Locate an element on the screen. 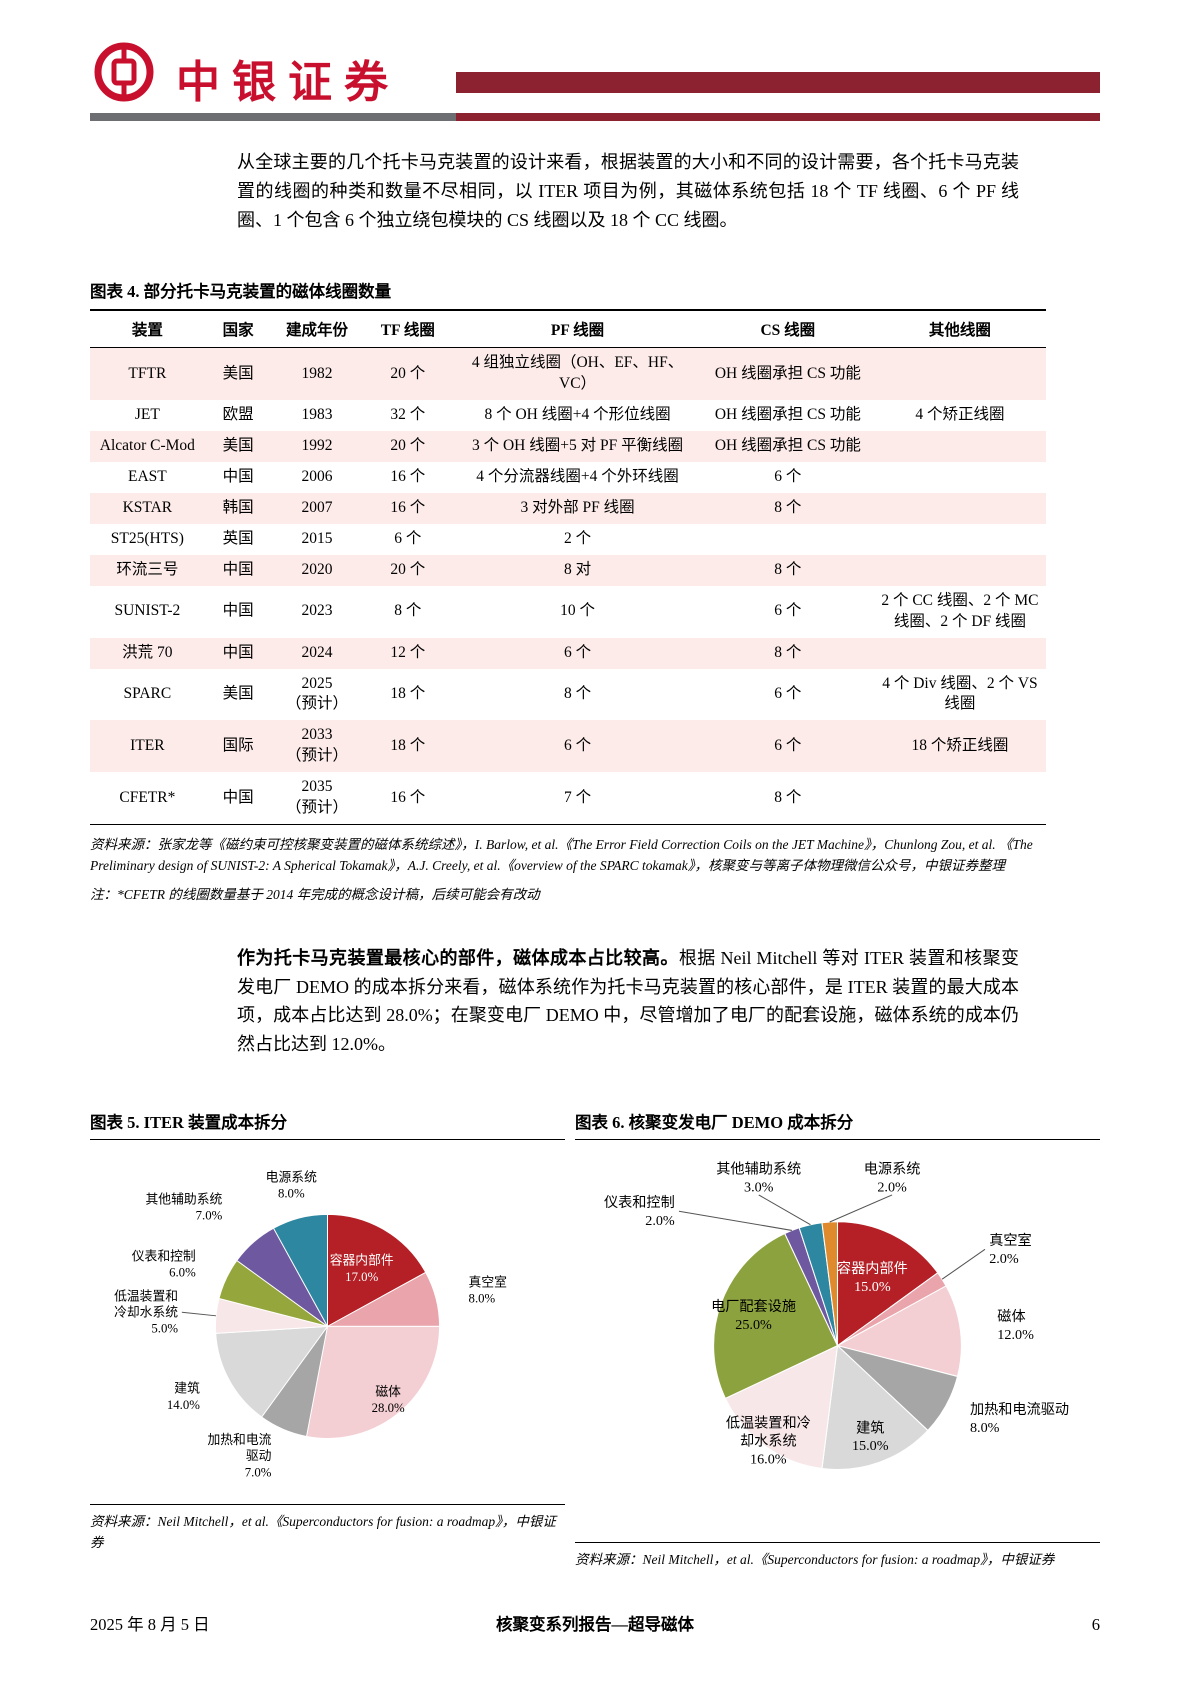 This screenshot has width=1190, height=1683. figure5-title: 图表 5. ITER 装置成本拆分 is located at coordinates (327, 1125).